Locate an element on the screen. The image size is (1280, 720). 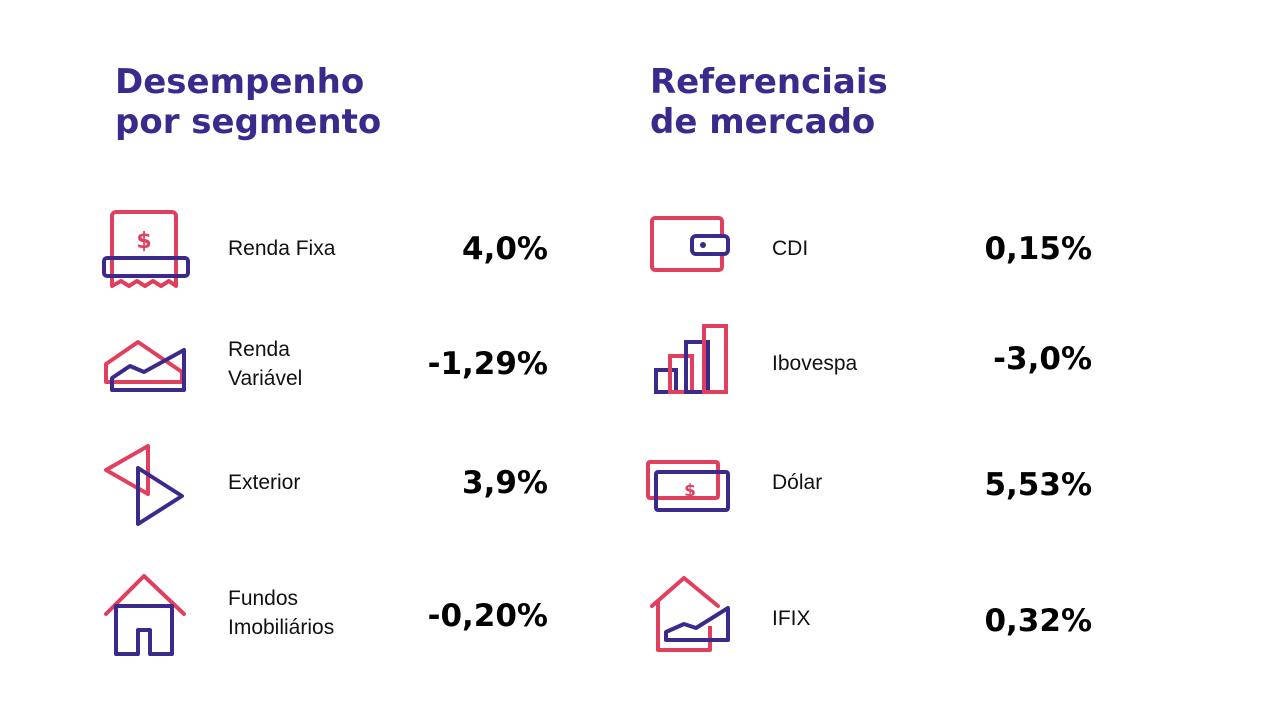
row-value-cdi: 0,15% is located at coordinates (1038, 249).